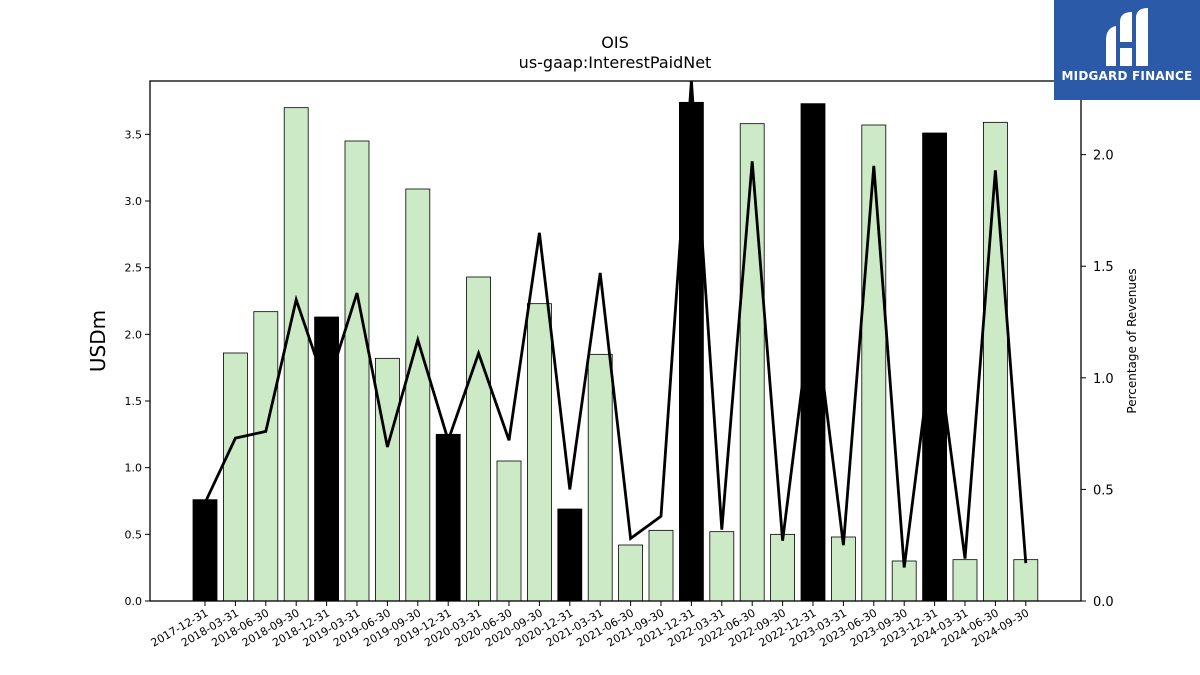 The image size is (1200, 675). What do you see at coordinates (1103, 490) in the screenshot?
I see `y2-tick-label: 0.5` at bounding box center [1103, 490].